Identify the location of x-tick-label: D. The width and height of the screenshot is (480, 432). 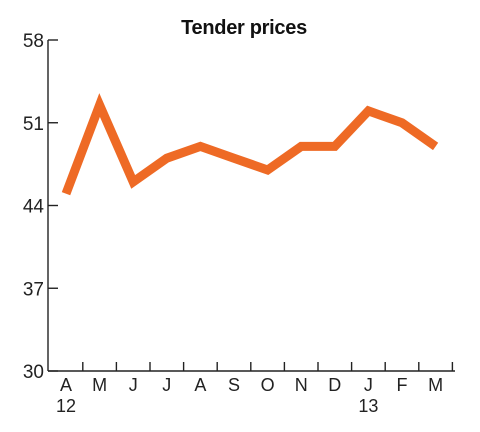
(334, 385).